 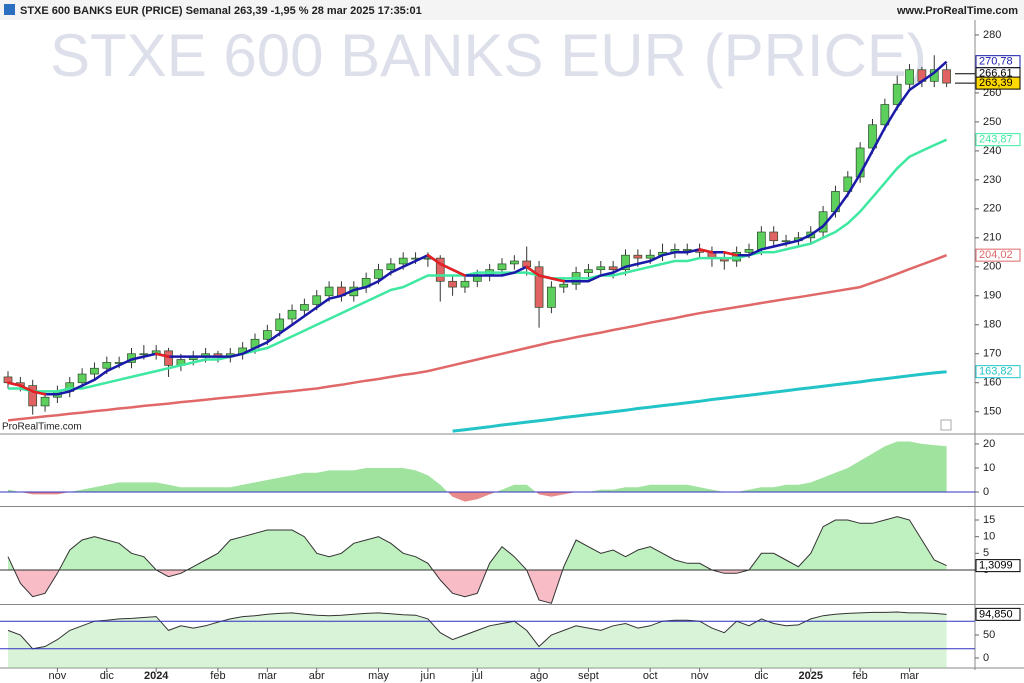 I want to click on oscillator-fill, so click(x=477, y=640).